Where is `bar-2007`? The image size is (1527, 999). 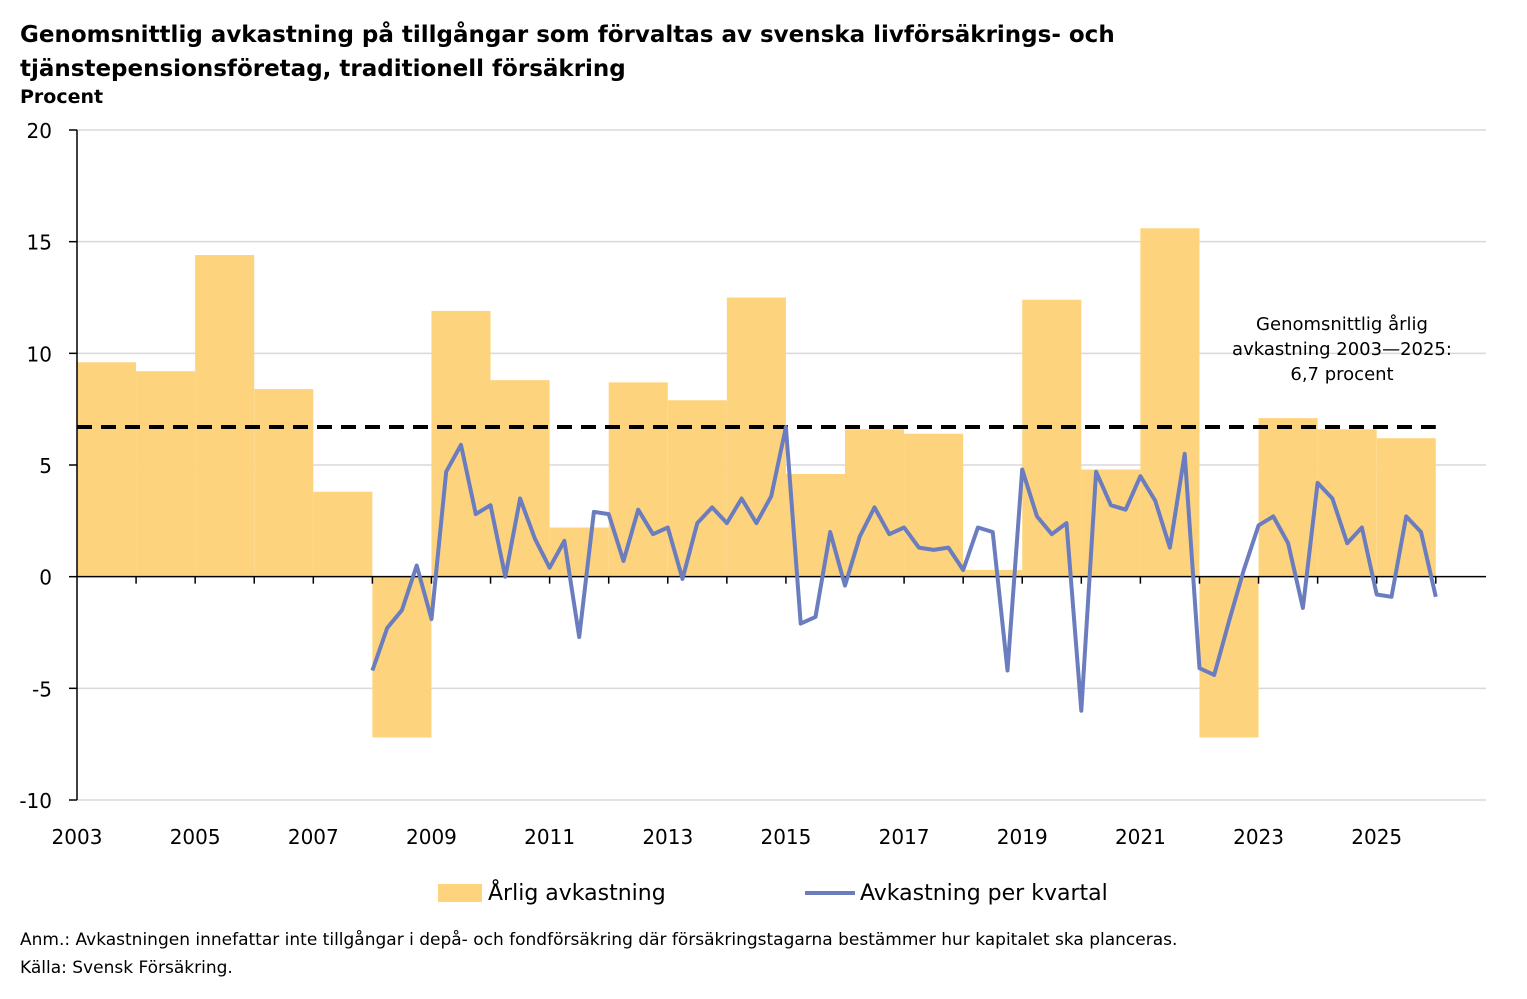 bar-2007 is located at coordinates (343, 534).